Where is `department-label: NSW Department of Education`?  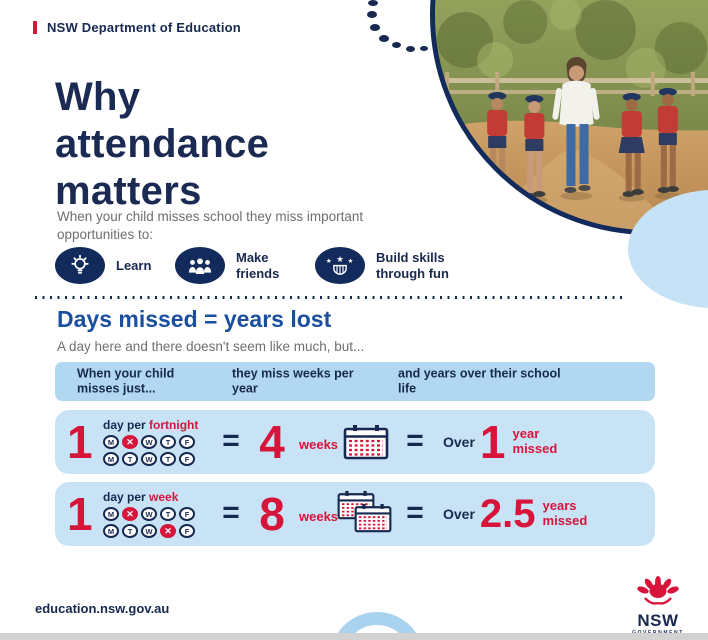
department-label: NSW Department of Education is located at coordinates (144, 27).